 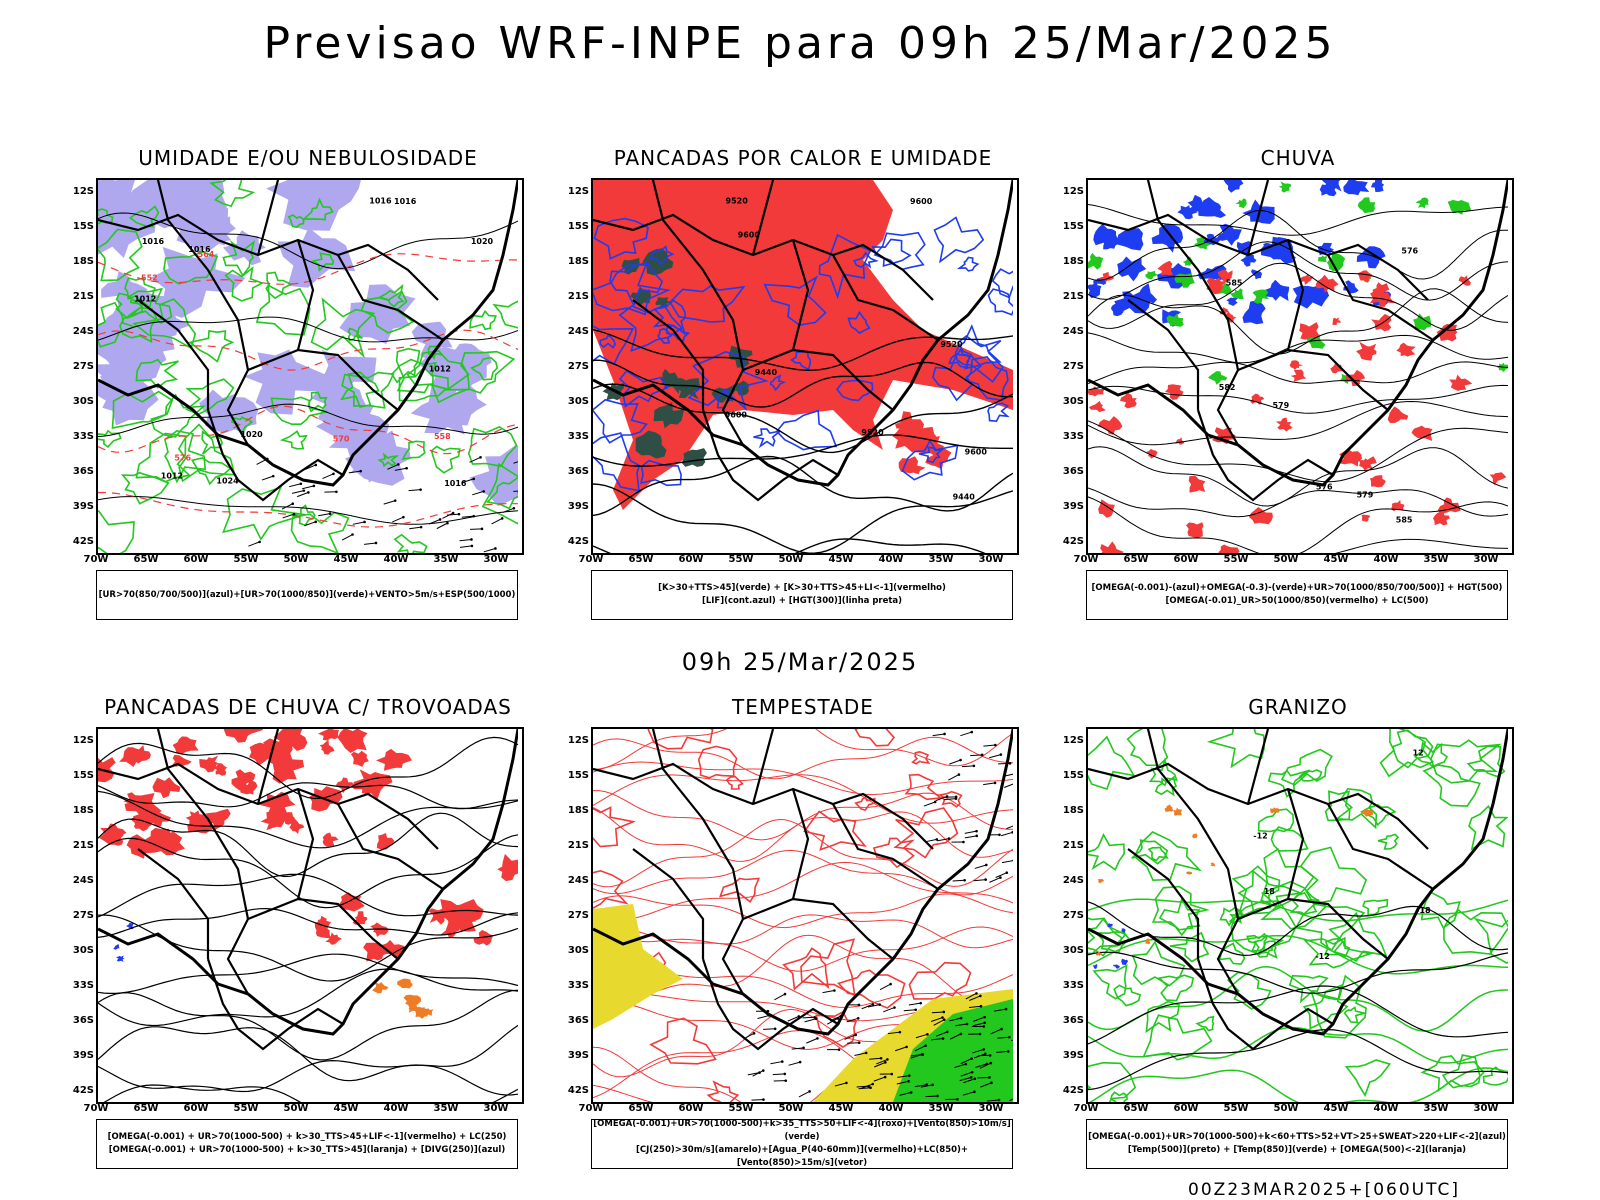 What do you see at coordinates (440, 369) in the screenshot?
I see `contour-label: 1012` at bounding box center [440, 369].